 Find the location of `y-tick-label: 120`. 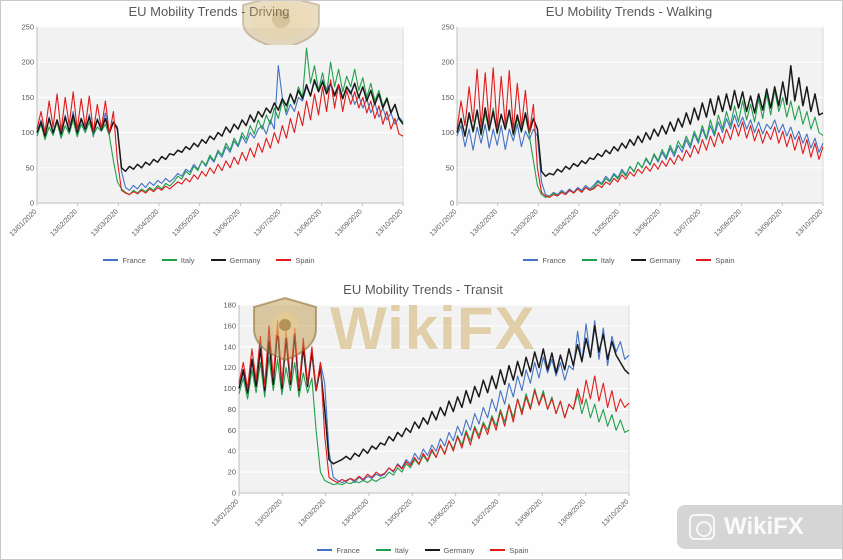

y-tick-label: 120 is located at coordinates (229, 367).